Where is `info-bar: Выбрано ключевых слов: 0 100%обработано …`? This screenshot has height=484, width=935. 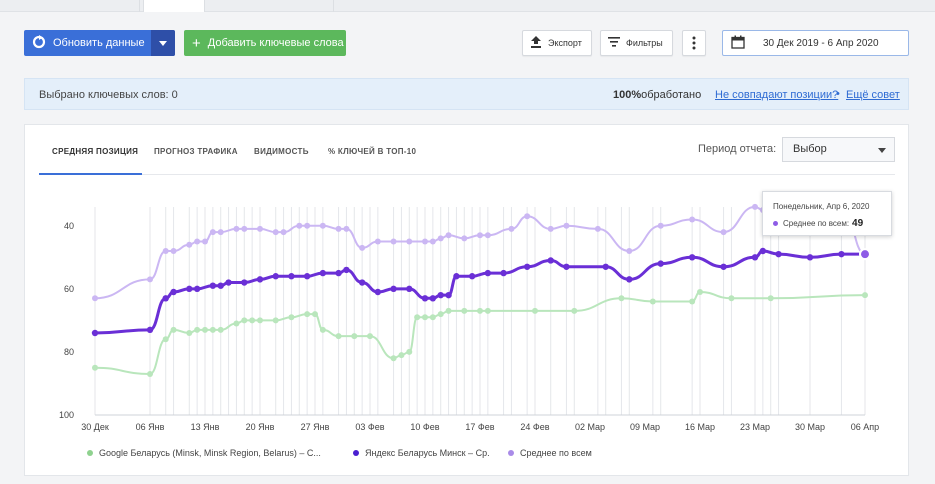 info-bar: Выбрано ключевых слов: 0 100%обработано … is located at coordinates (466, 94).